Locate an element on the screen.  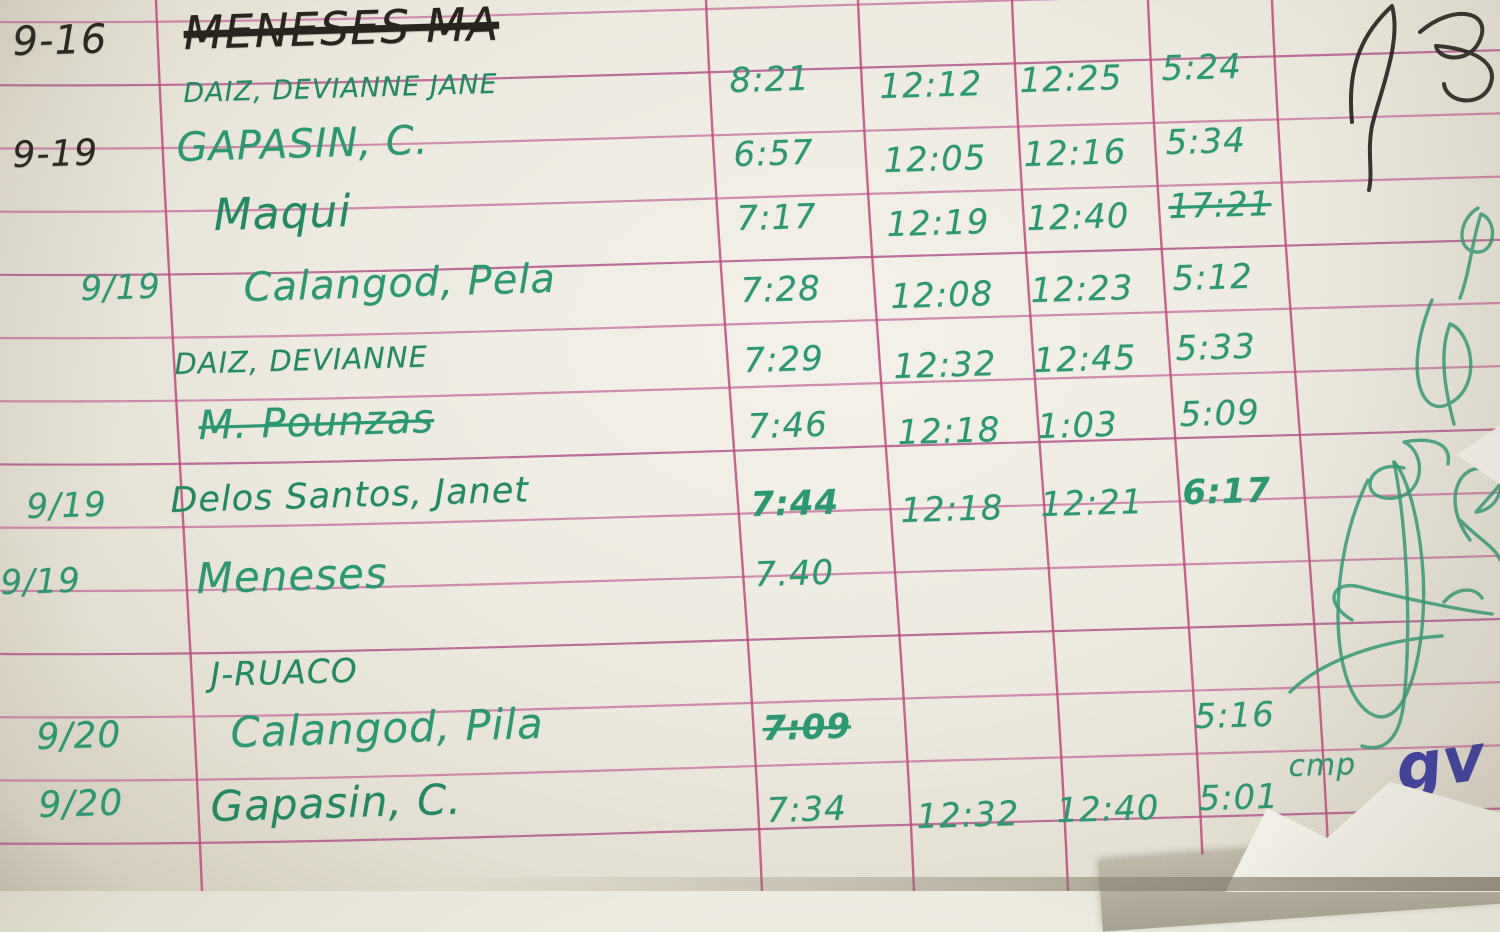
time-cell: 12:19 is located at coordinates (938, 223).